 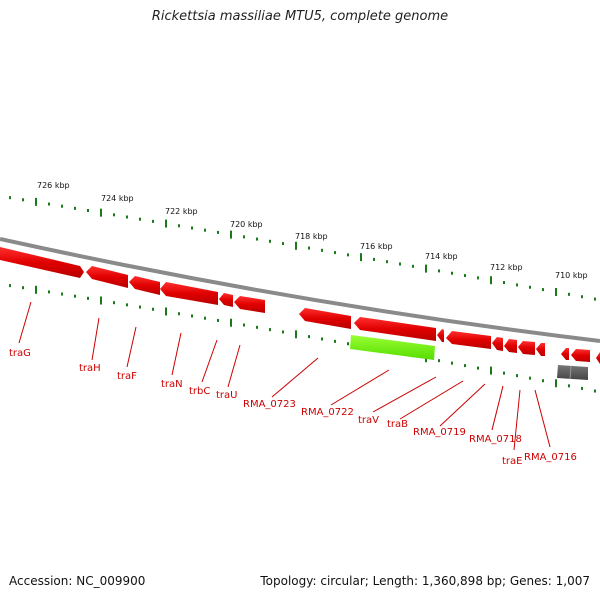 What do you see at coordinates (439, 432) in the screenshot?
I see `gene-label: RMA_0719` at bounding box center [439, 432].